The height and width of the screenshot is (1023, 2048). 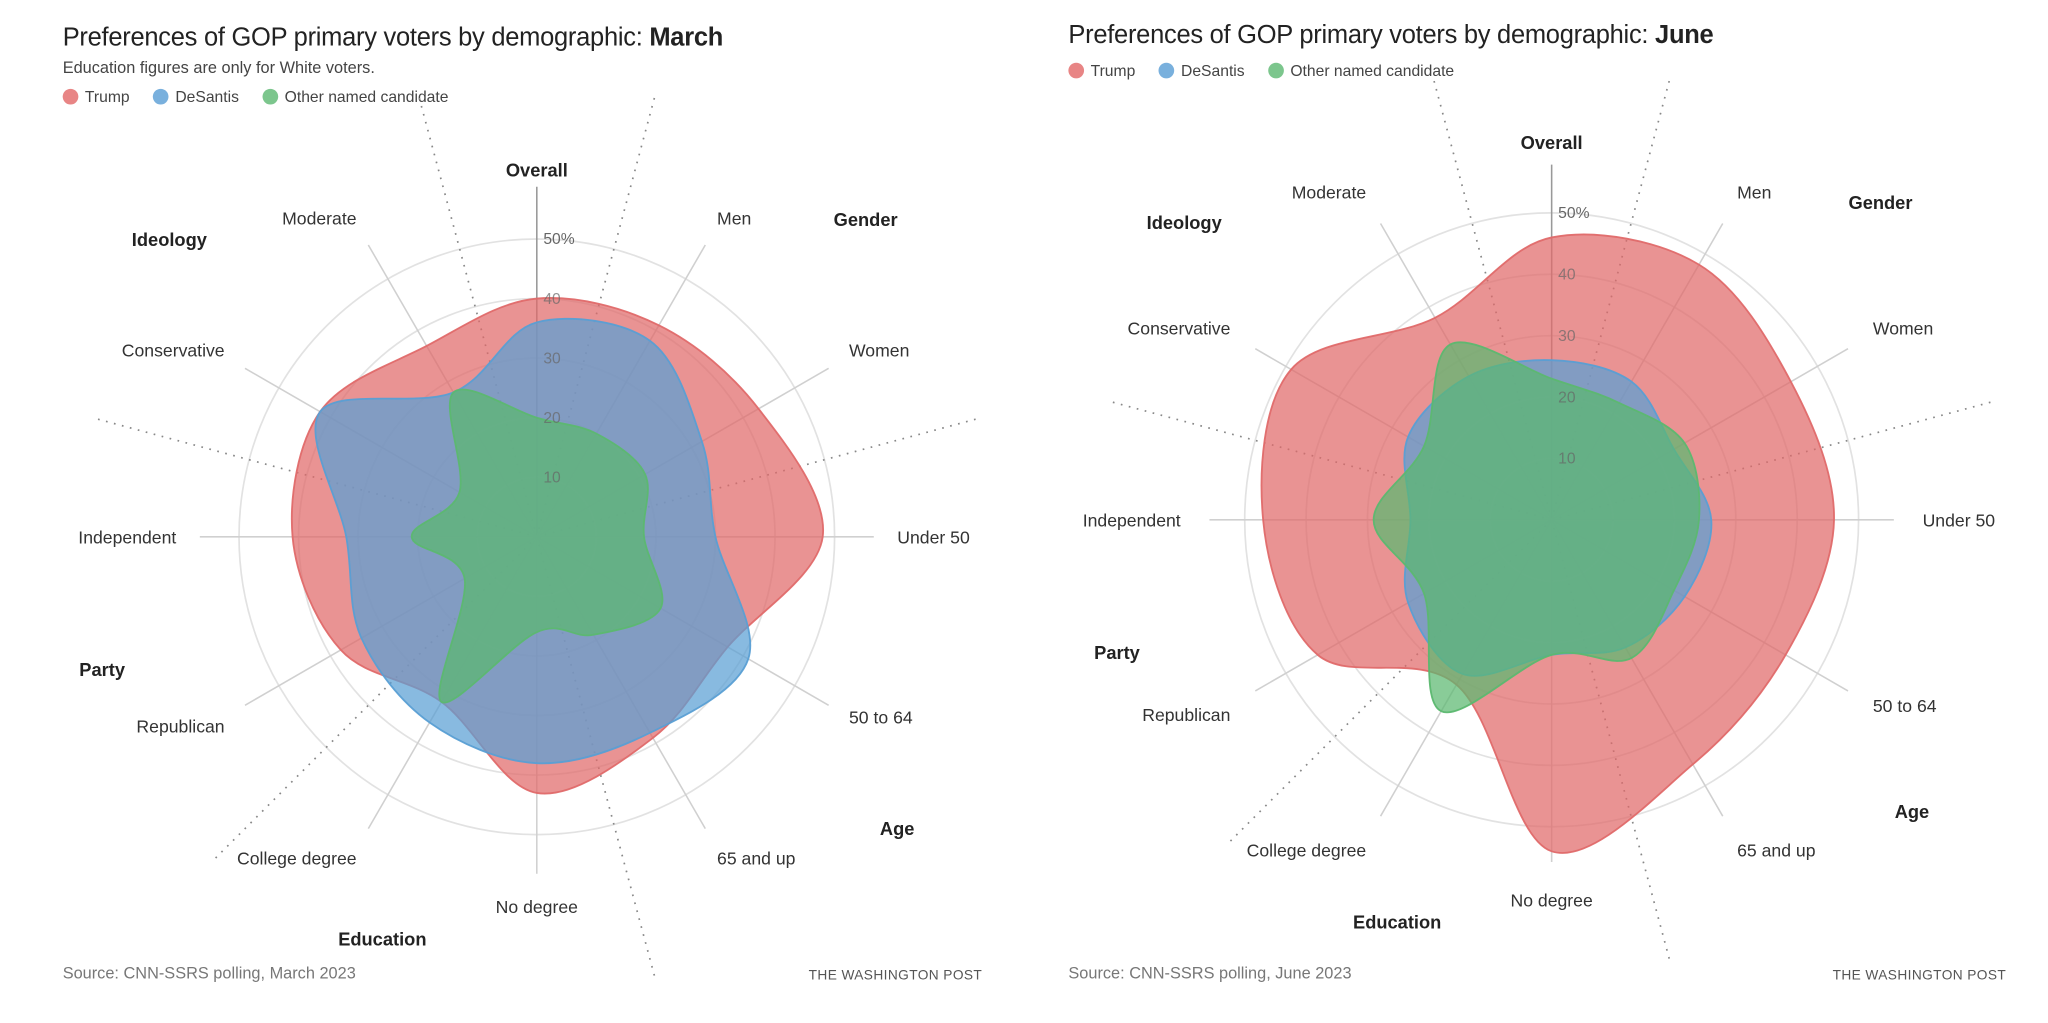 What do you see at coordinates (1684, 35) in the screenshot?
I see `title-month: June` at bounding box center [1684, 35].